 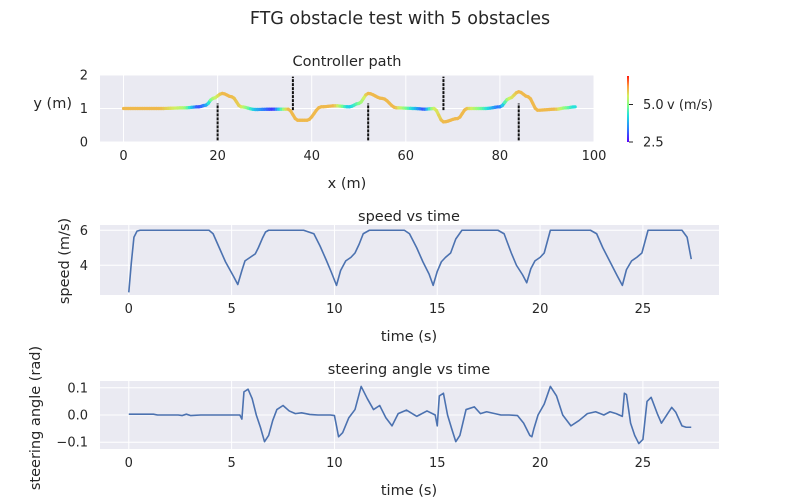 What do you see at coordinates (406, 156) in the screenshot?
I see `p1-x-tick-label: 60` at bounding box center [406, 156].